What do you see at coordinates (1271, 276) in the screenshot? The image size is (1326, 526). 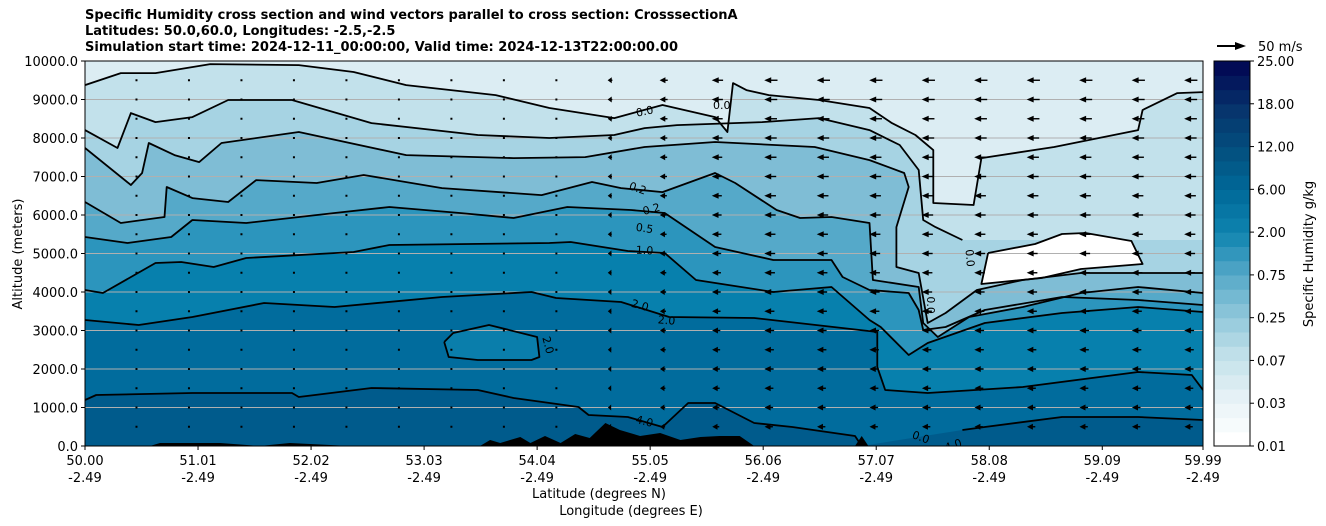 I see `colorbar-tick-label: 0.75` at bounding box center [1271, 276].